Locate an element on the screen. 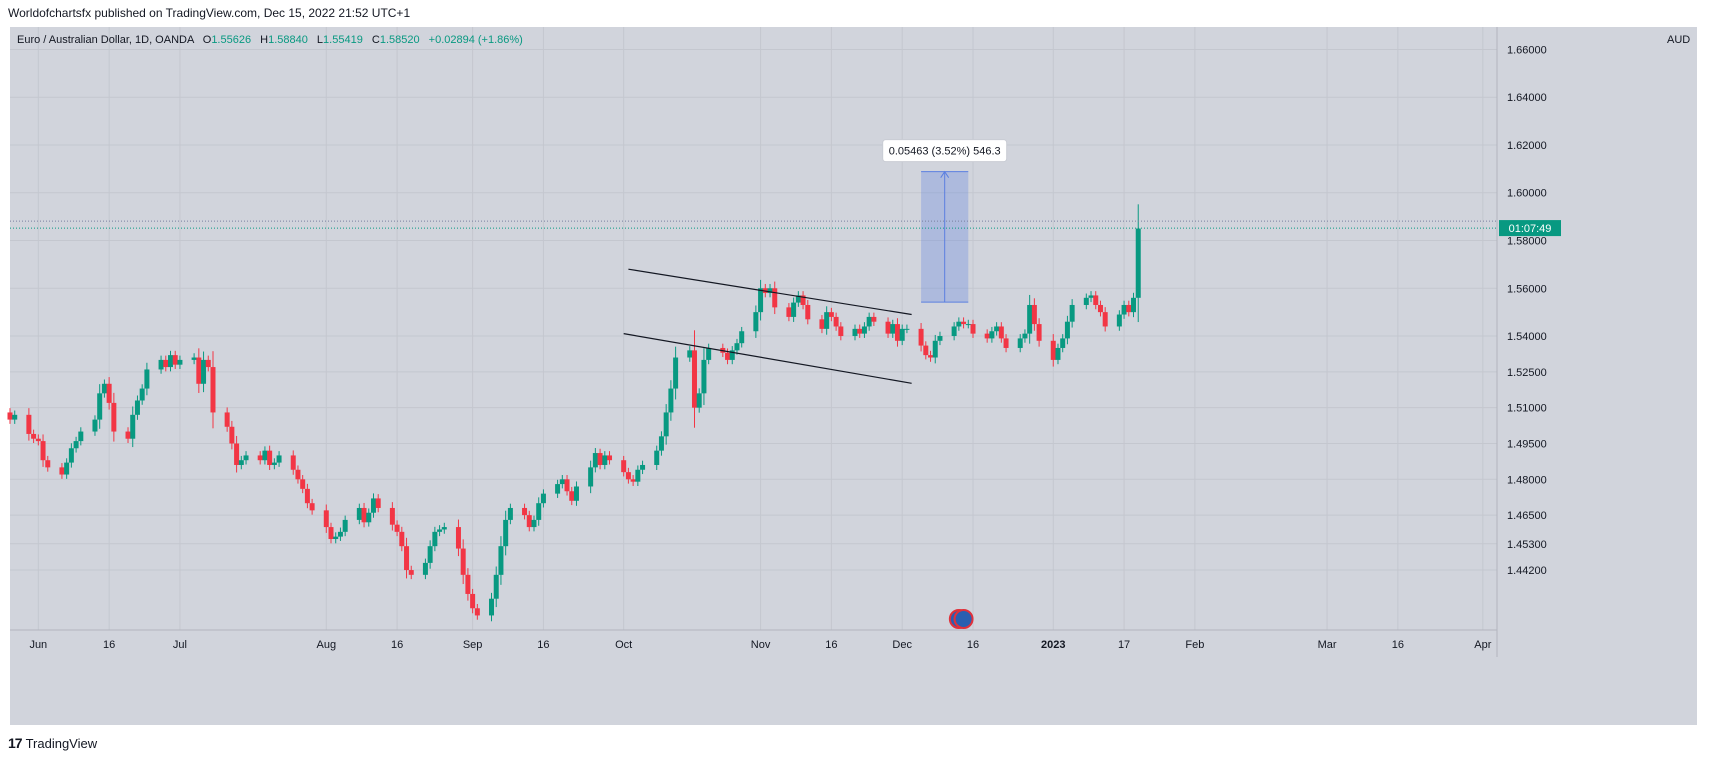  x-tick-label: Sep is located at coordinates (473, 645).